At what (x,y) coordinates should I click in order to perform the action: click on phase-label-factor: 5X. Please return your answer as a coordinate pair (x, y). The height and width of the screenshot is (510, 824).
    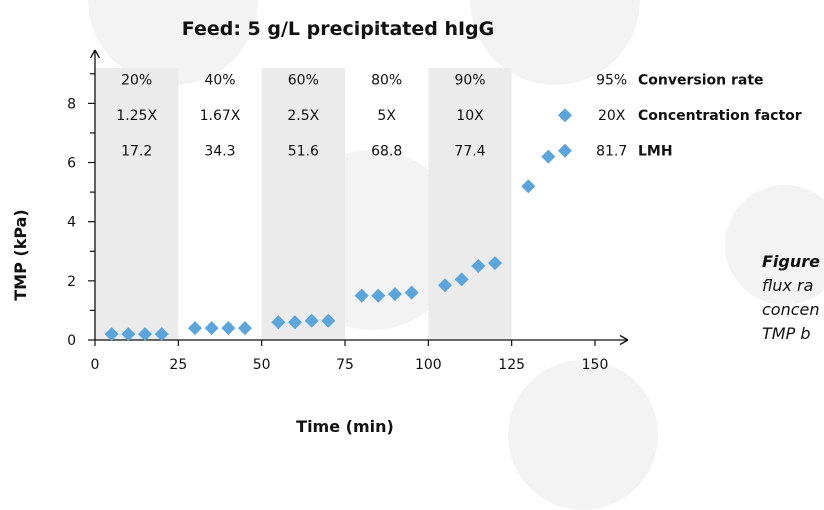
    Looking at the image, I should click on (386, 116).